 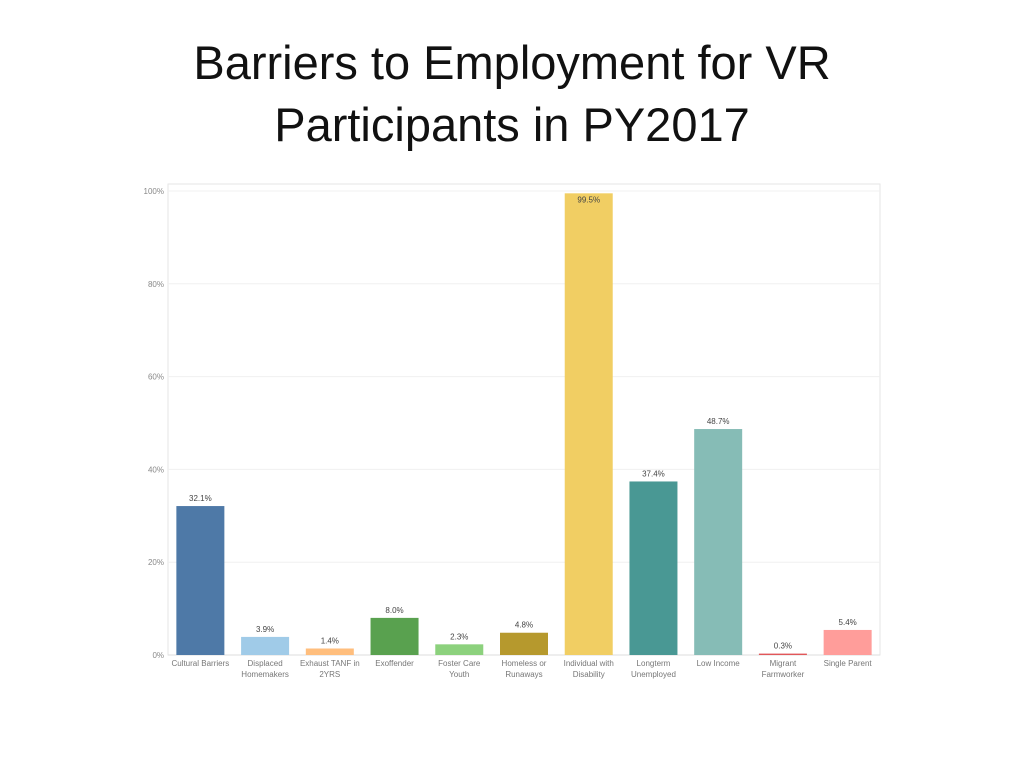 I want to click on x-tick-label: Individual with Disability, so click(x=589, y=669).